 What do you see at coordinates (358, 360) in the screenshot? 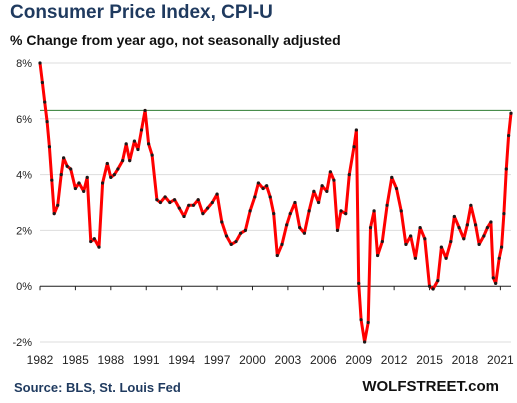
I see `x-tick-label: 2009` at bounding box center [358, 360].